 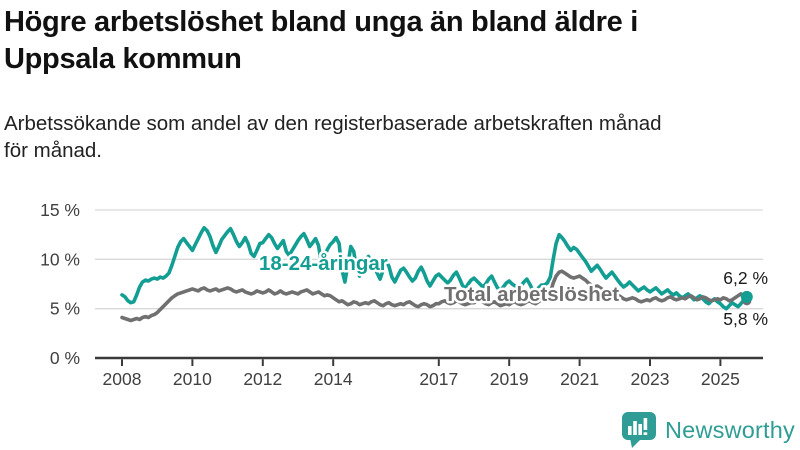 I want to click on x-axis-label-2014: 2014, so click(x=333, y=379).